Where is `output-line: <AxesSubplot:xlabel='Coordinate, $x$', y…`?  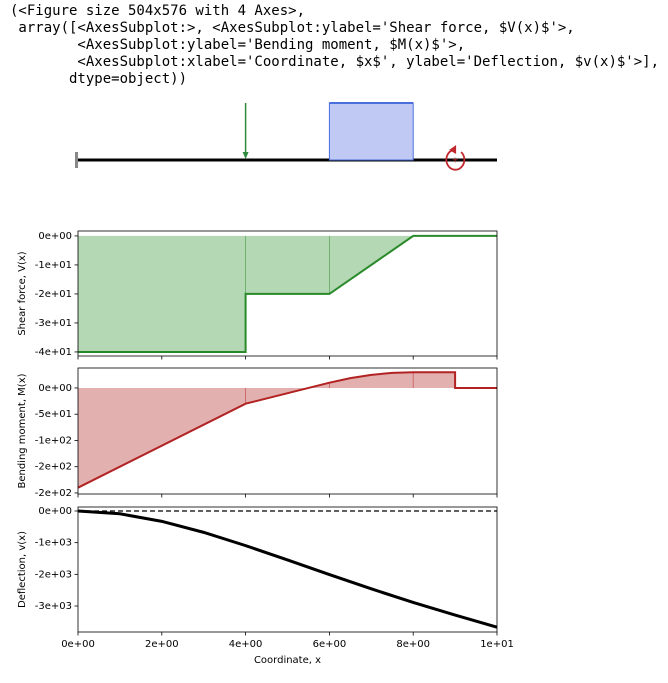
output-line: <AxesSubplot:xlabel='Coordinate, $x$', y… is located at coordinates (335, 62).